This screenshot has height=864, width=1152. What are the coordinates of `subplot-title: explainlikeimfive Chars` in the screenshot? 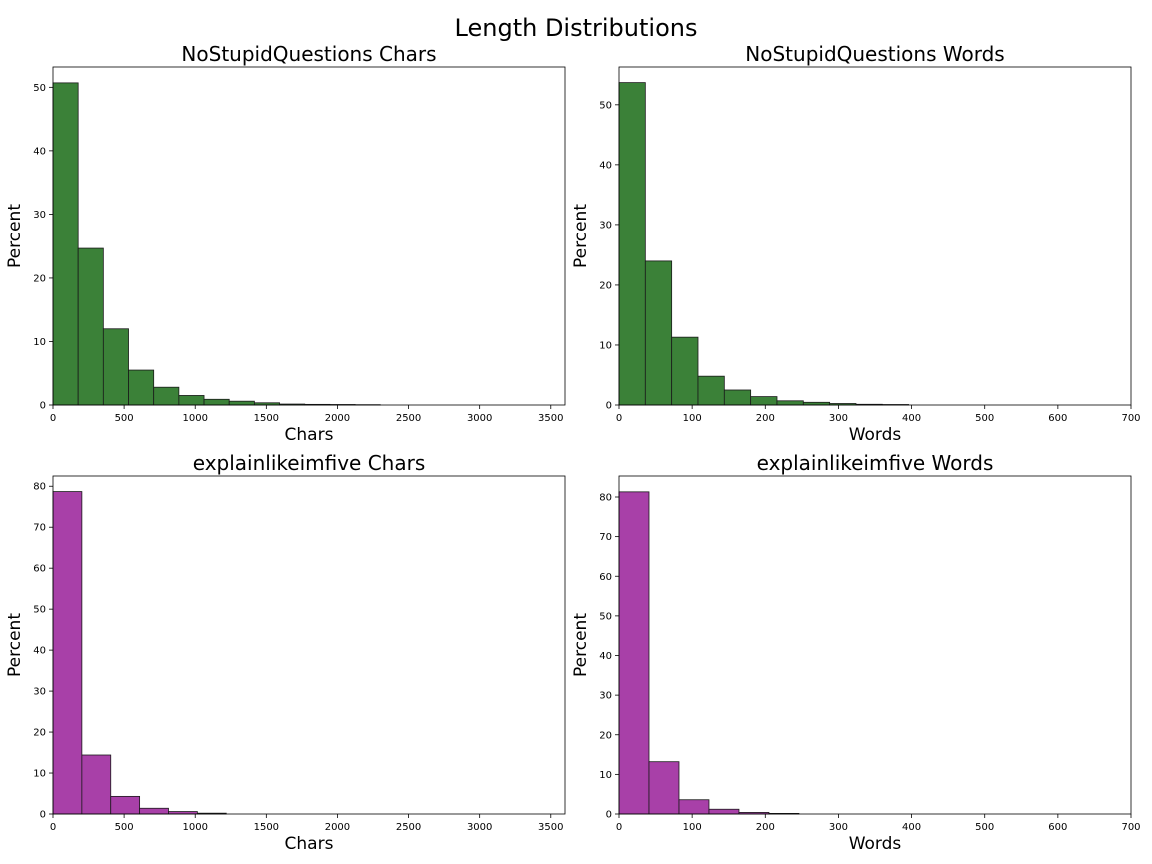 It's located at (309, 463).